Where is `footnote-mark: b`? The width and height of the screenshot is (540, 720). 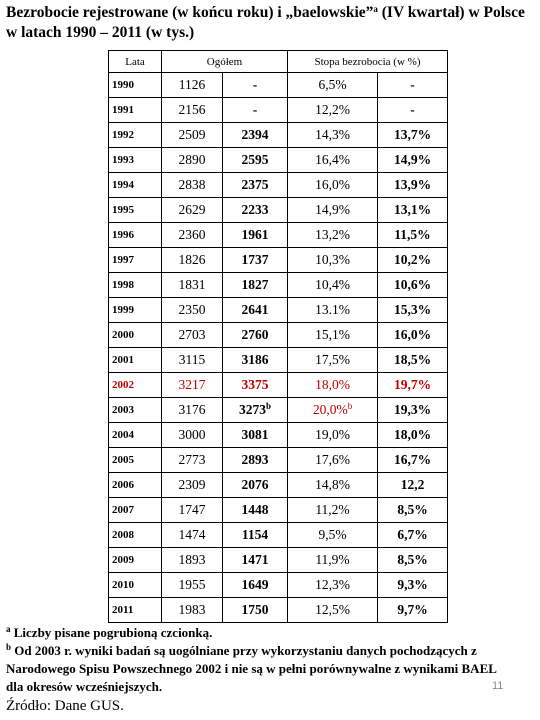 footnote-mark: b is located at coordinates (9, 647).